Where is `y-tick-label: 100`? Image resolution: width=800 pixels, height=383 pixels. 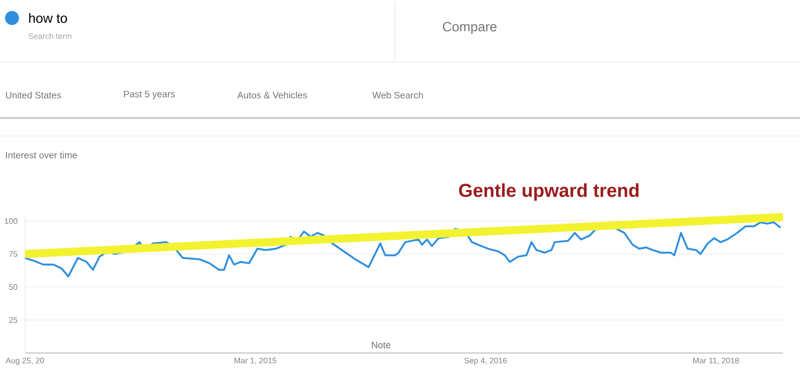
y-tick-label: 100 is located at coordinates (11, 221).